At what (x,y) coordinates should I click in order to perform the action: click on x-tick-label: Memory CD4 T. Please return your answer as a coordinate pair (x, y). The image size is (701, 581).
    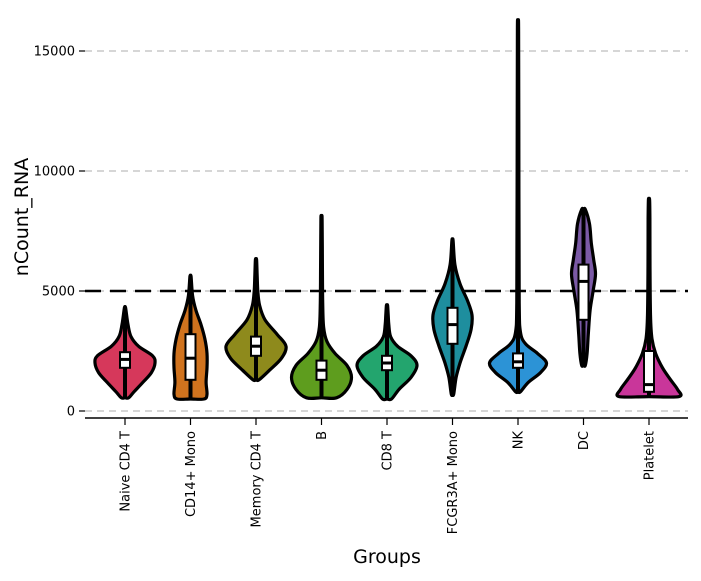
    Looking at the image, I should click on (257, 479).